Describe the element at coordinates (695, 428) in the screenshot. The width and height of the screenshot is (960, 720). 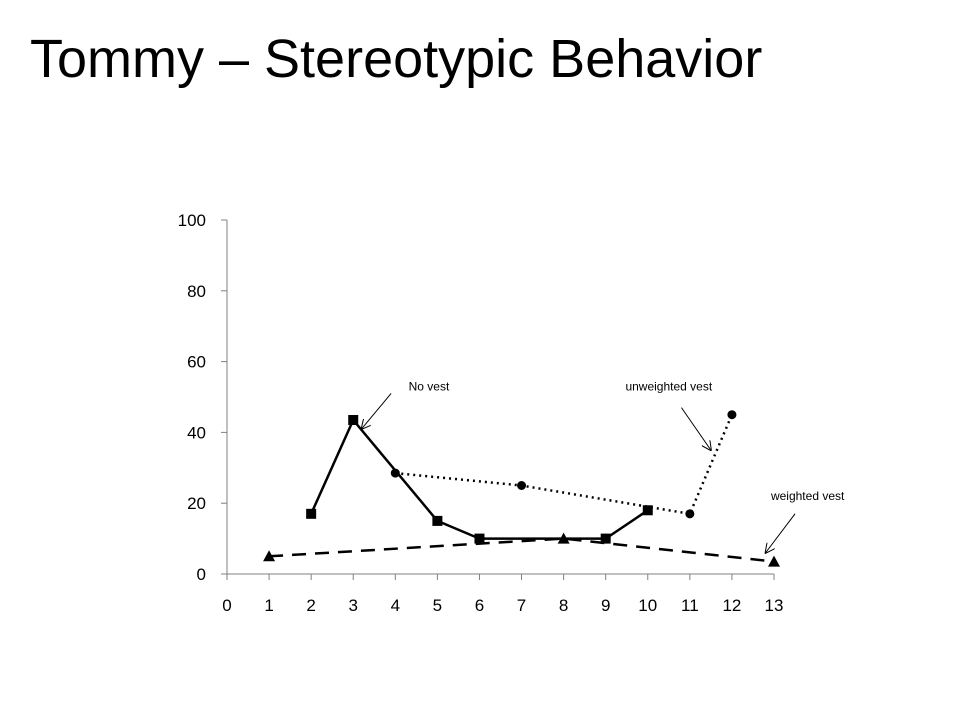
I see `annotation-arrow-unweighted-vest` at that location.